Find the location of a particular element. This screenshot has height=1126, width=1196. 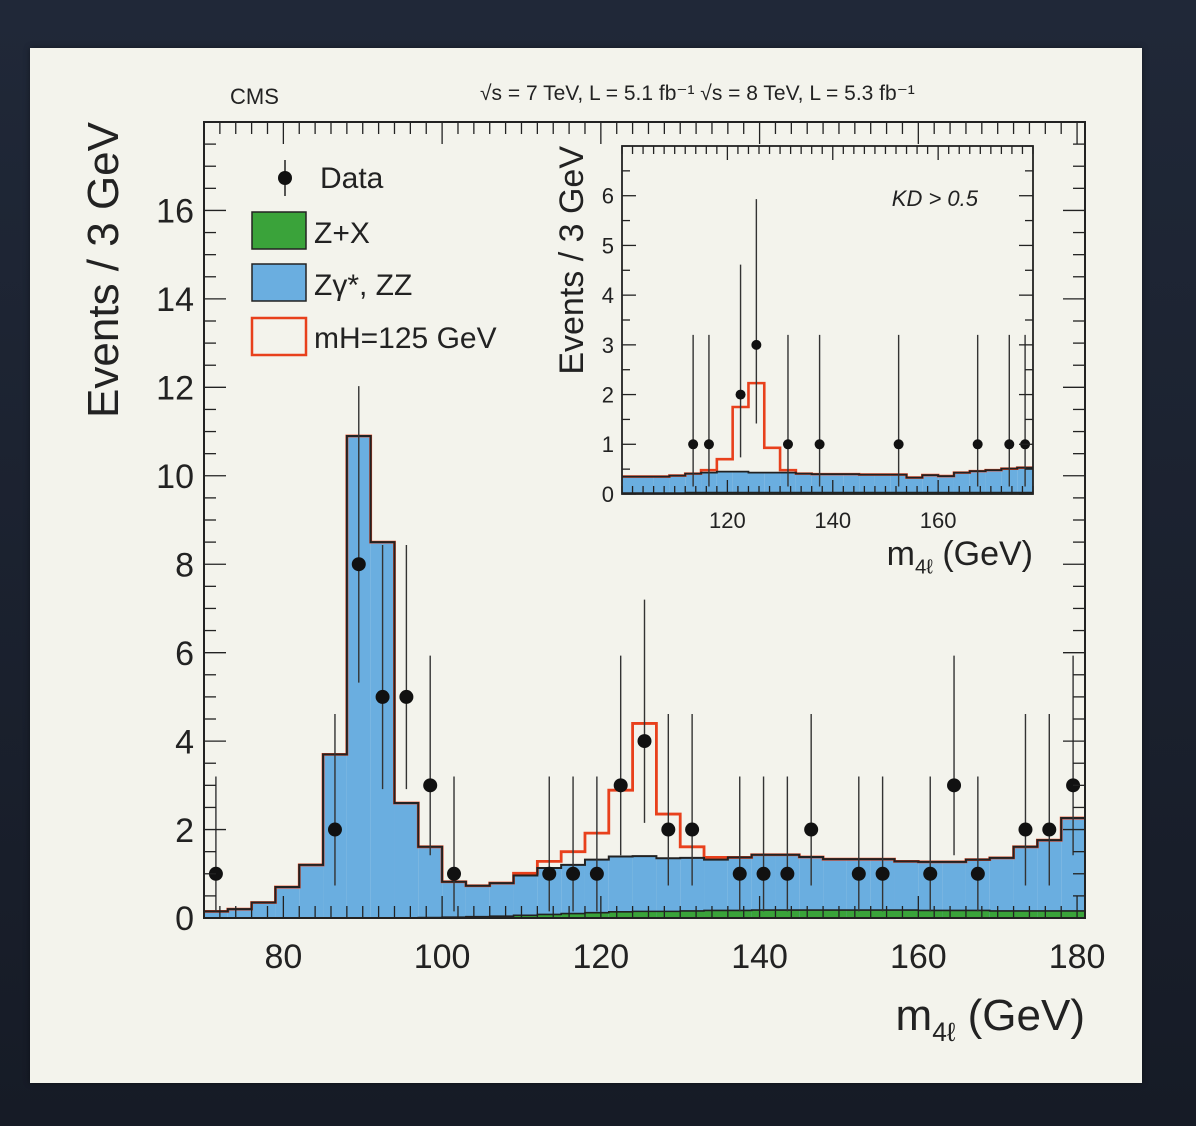

inset-y-tick-label: 1 is located at coordinates (608, 444).